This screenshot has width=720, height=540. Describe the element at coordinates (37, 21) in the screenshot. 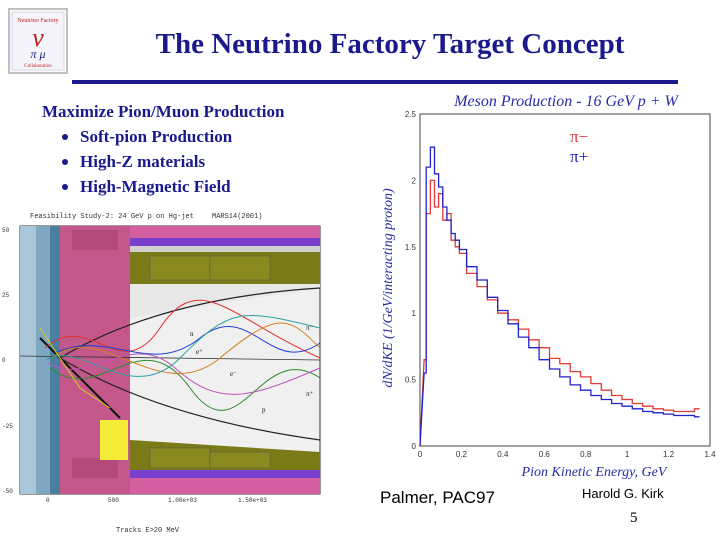

I see `logo-top-text: Neutrino Factory` at that location.